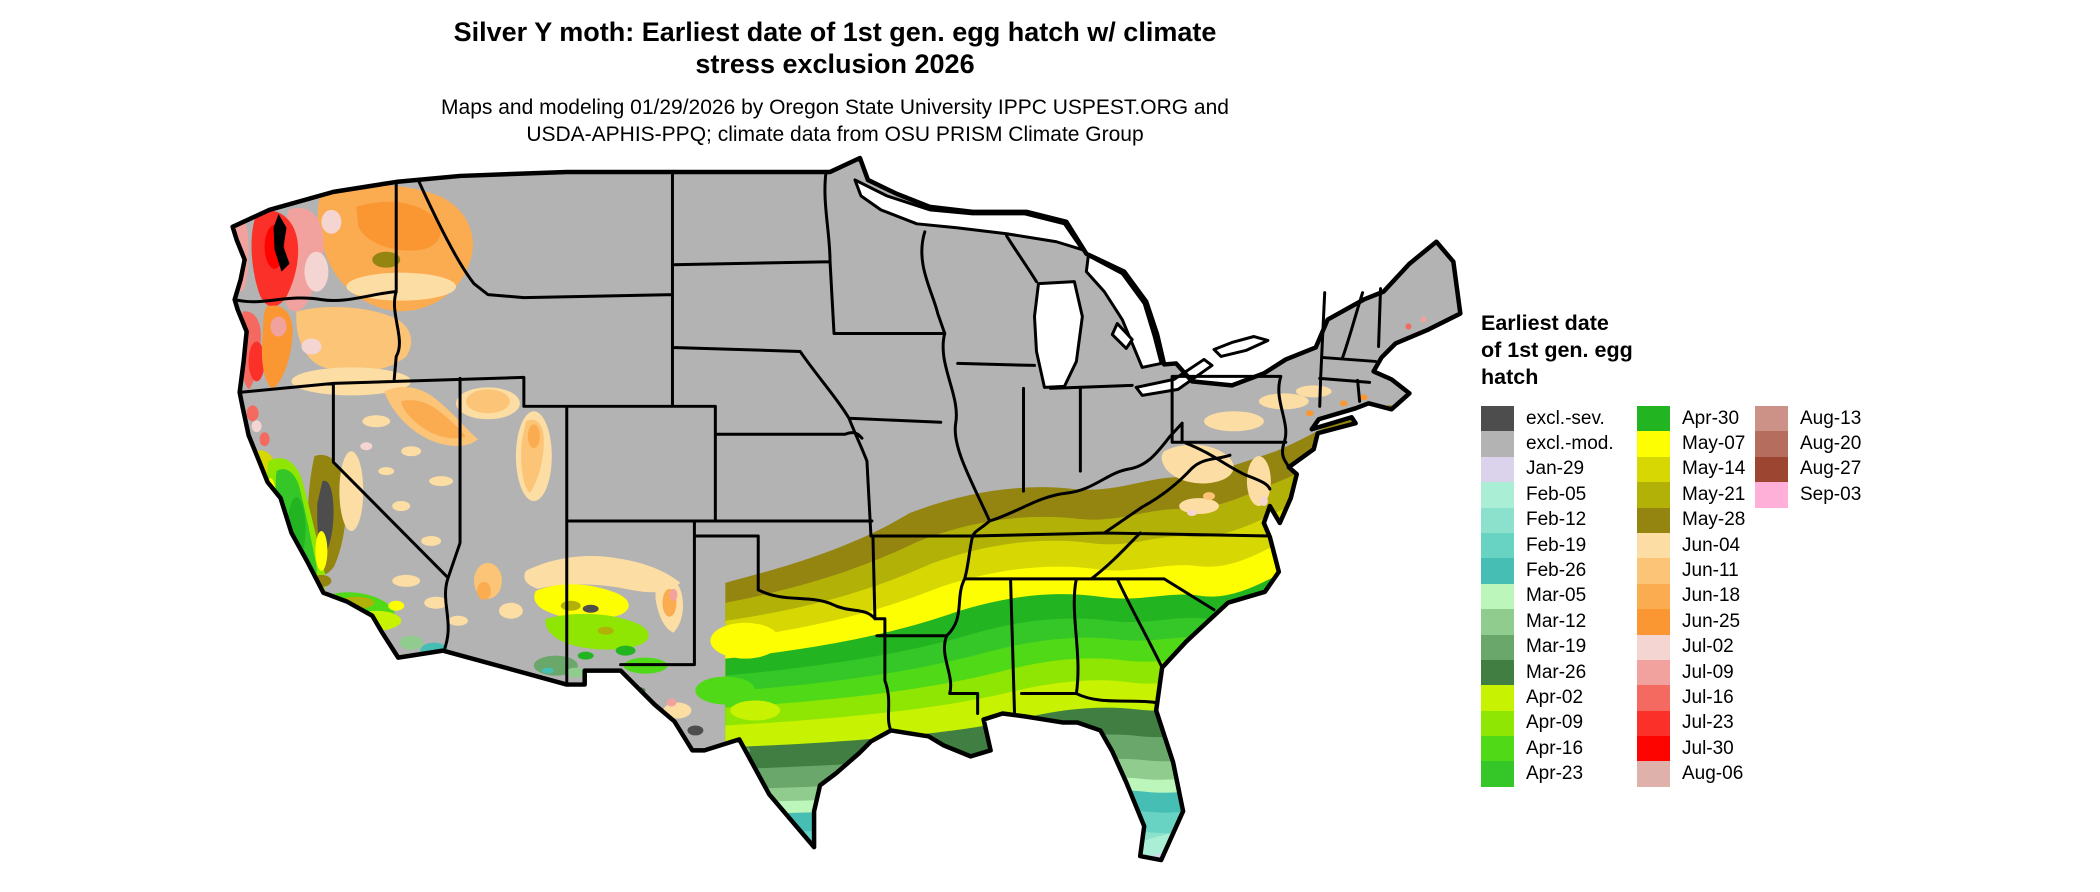 Image resolution: width=2100 pixels, height=892 pixels. What do you see at coordinates (1696, 723) in the screenshot?
I see `legend-row: Jul-23` at bounding box center [1696, 723].